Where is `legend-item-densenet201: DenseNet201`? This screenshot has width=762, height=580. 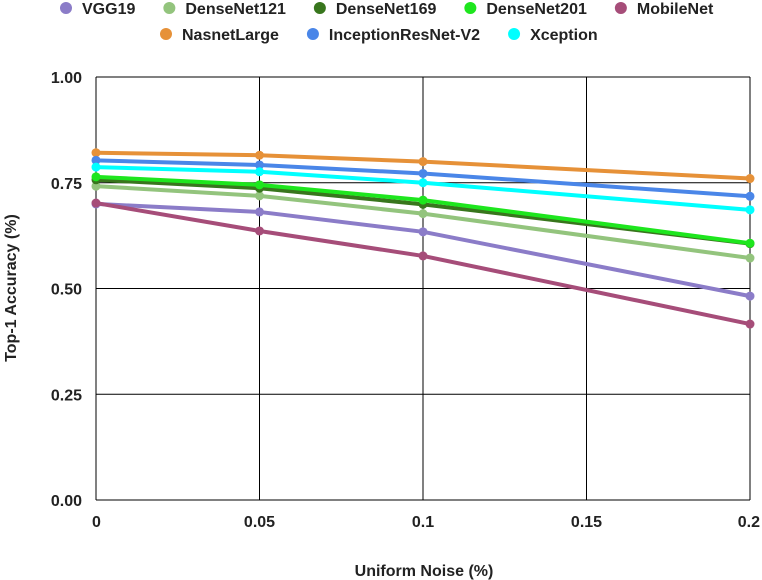 legend-item-densenet201: DenseNet201 is located at coordinates (525, 9).